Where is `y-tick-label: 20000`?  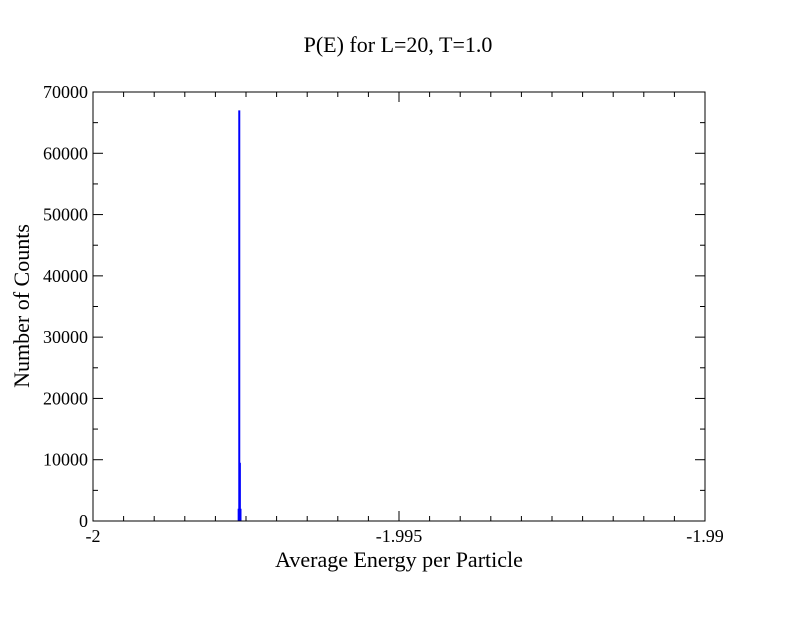 y-tick-label: 20000 is located at coordinates (65, 398).